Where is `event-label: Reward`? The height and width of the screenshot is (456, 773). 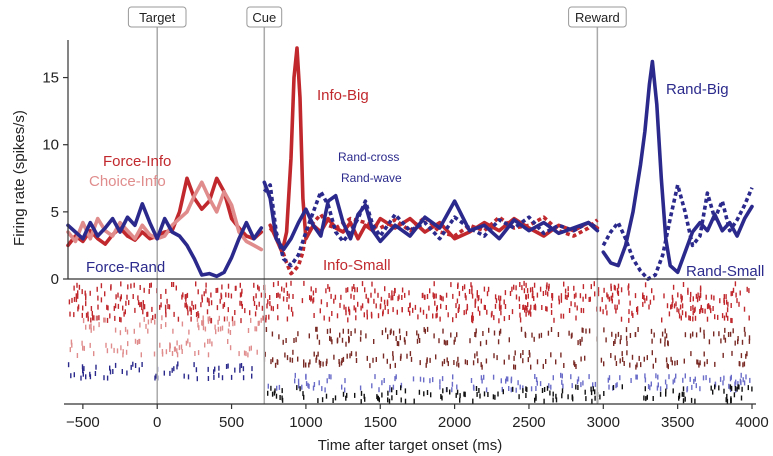 event-label: Reward is located at coordinates (597, 17).